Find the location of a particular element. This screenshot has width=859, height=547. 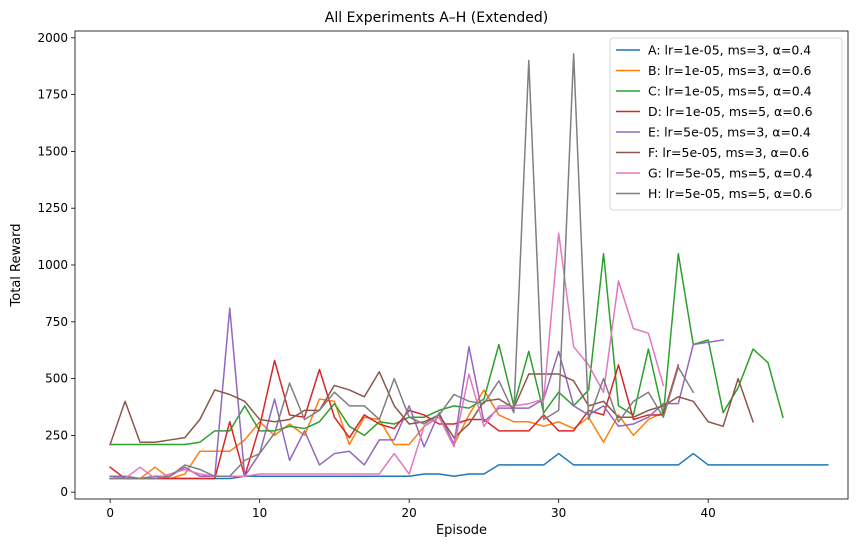

y-tick-label-6: 1500 is located at coordinates (52, 151).